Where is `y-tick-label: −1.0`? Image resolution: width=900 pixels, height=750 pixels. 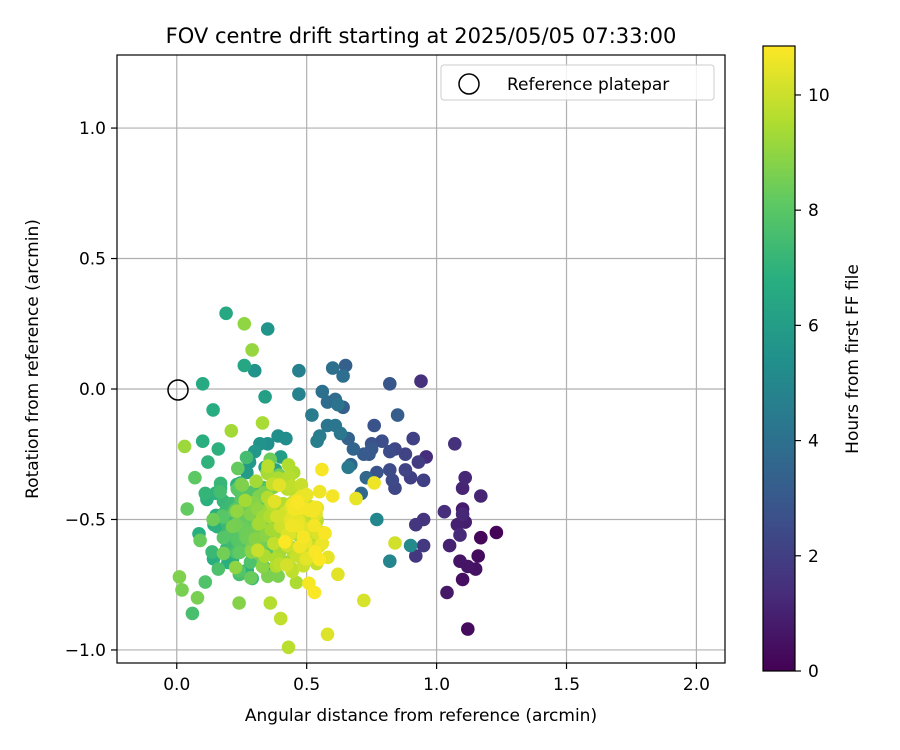
y-tick-label: −1.0 is located at coordinates (85, 651).